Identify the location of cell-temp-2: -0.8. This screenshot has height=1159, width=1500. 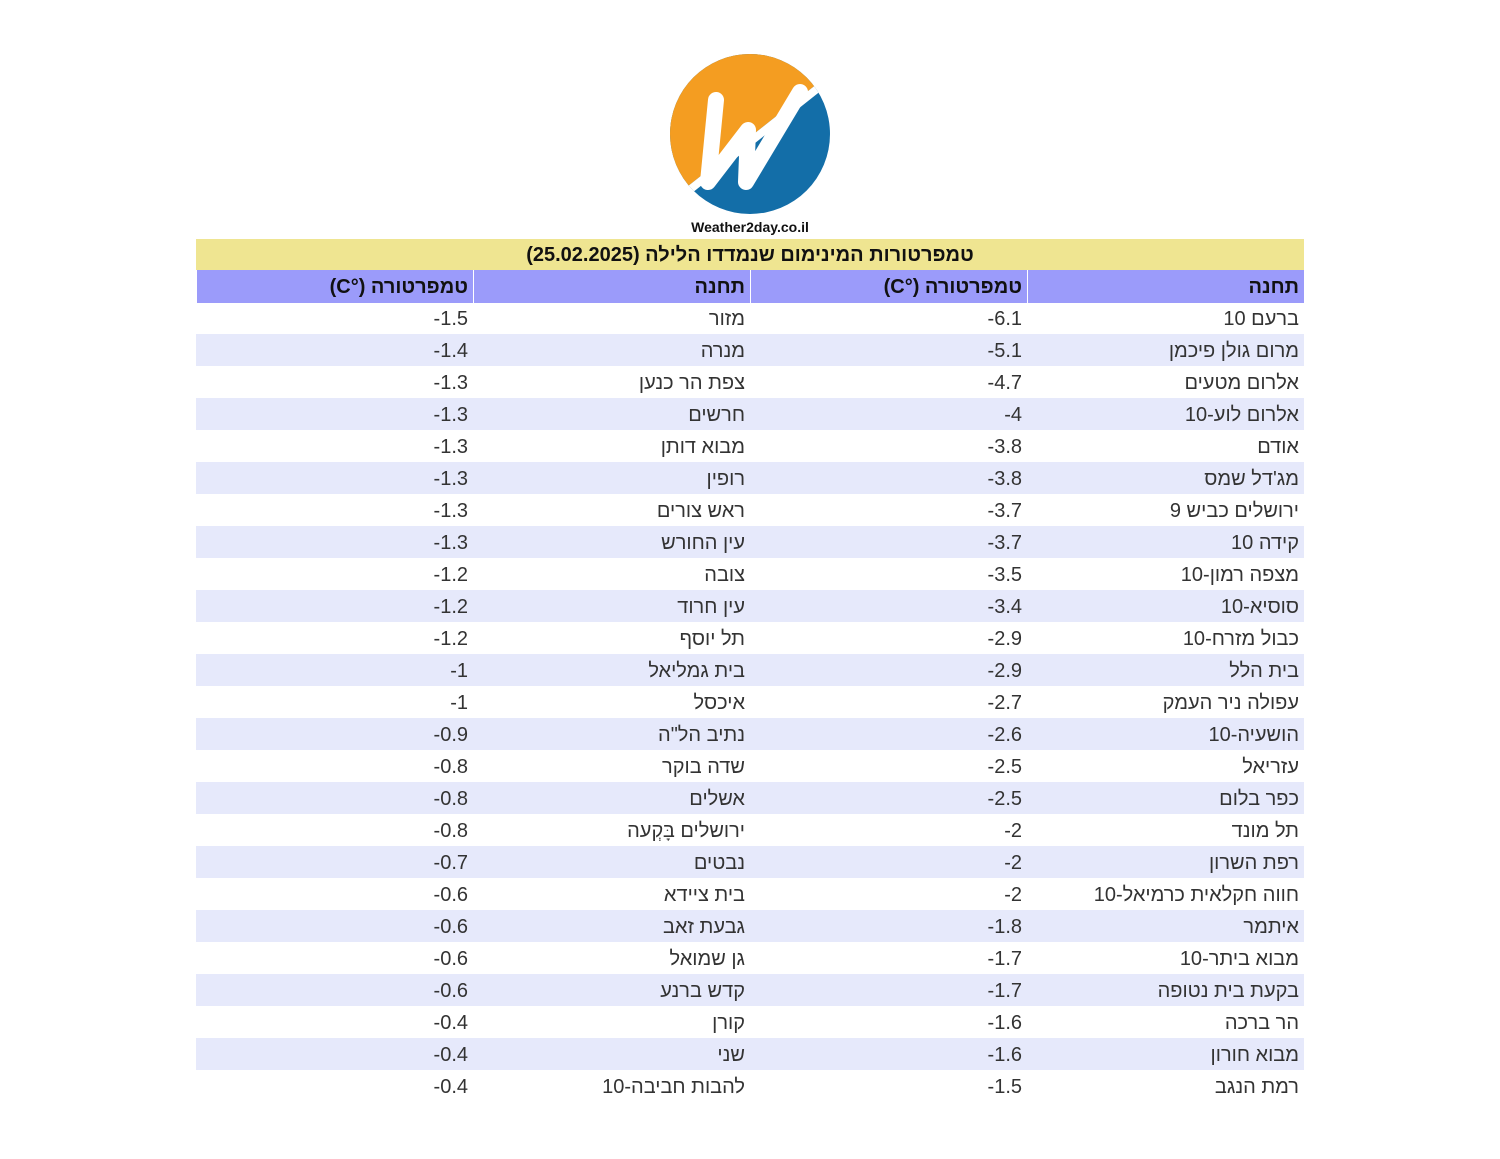
(450, 767).